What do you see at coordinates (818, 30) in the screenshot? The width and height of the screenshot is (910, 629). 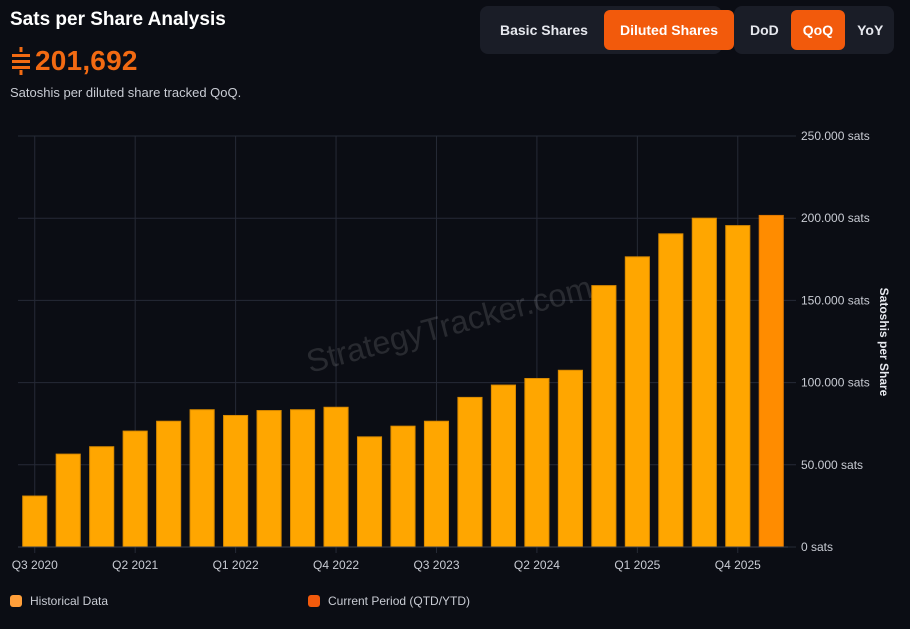 I see `qoq-button: QoQ` at bounding box center [818, 30].